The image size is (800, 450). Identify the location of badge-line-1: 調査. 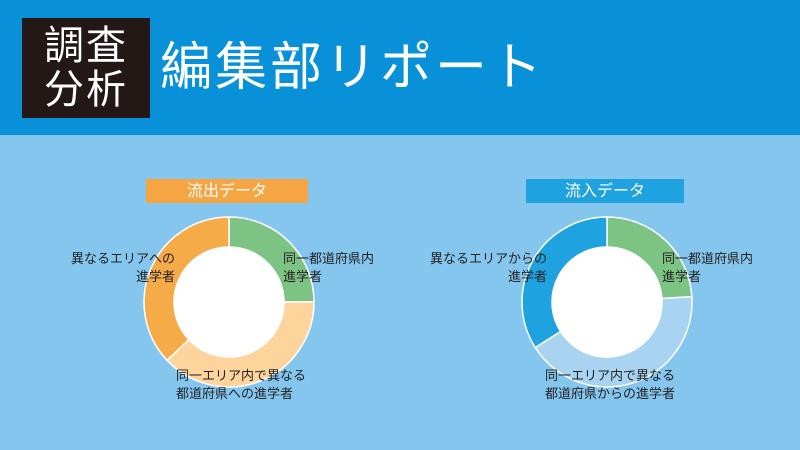
(86, 46).